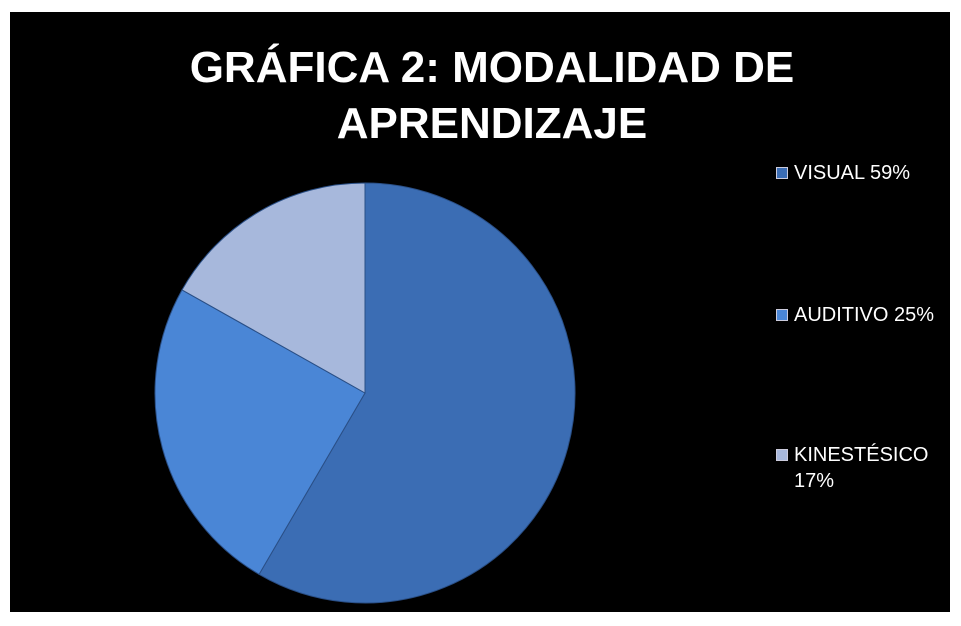  I want to click on legend-item: VISUAL 59%, so click(856, 173).